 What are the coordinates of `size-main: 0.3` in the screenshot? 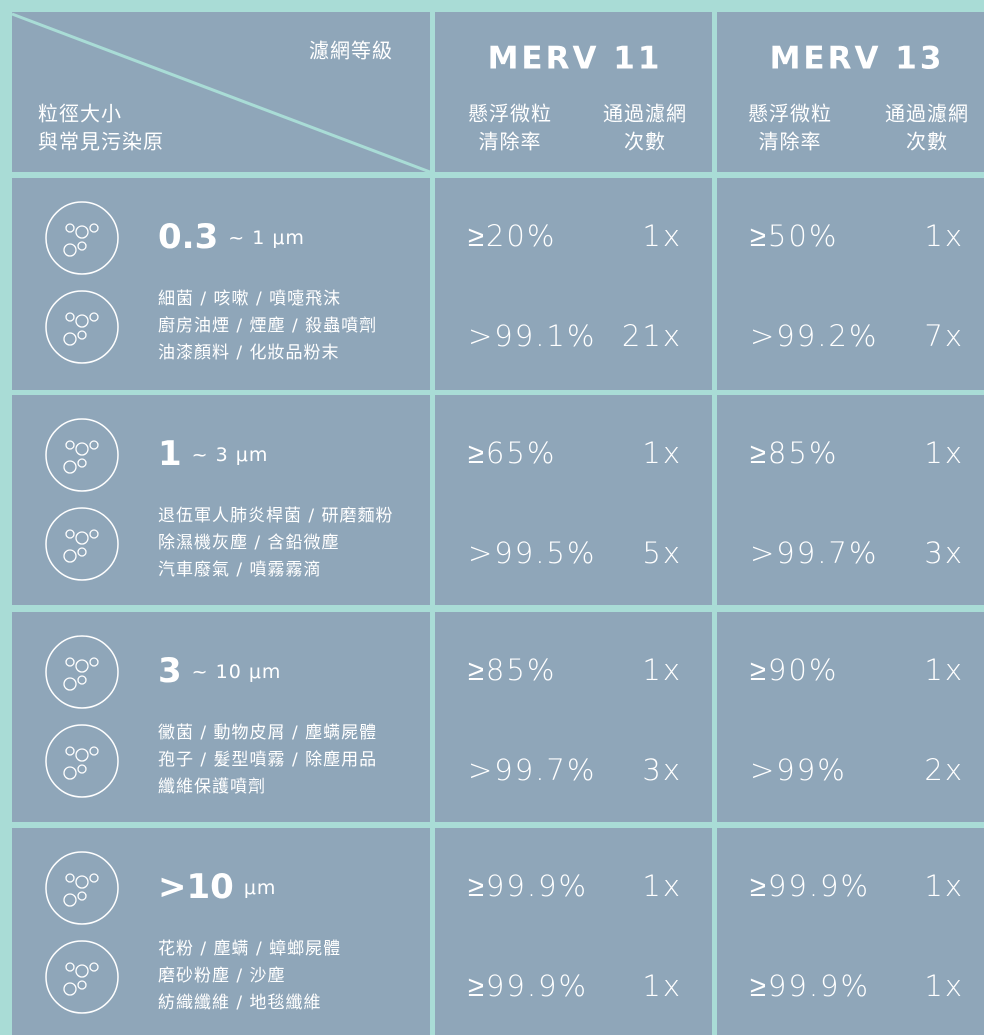 It's located at (188, 237).